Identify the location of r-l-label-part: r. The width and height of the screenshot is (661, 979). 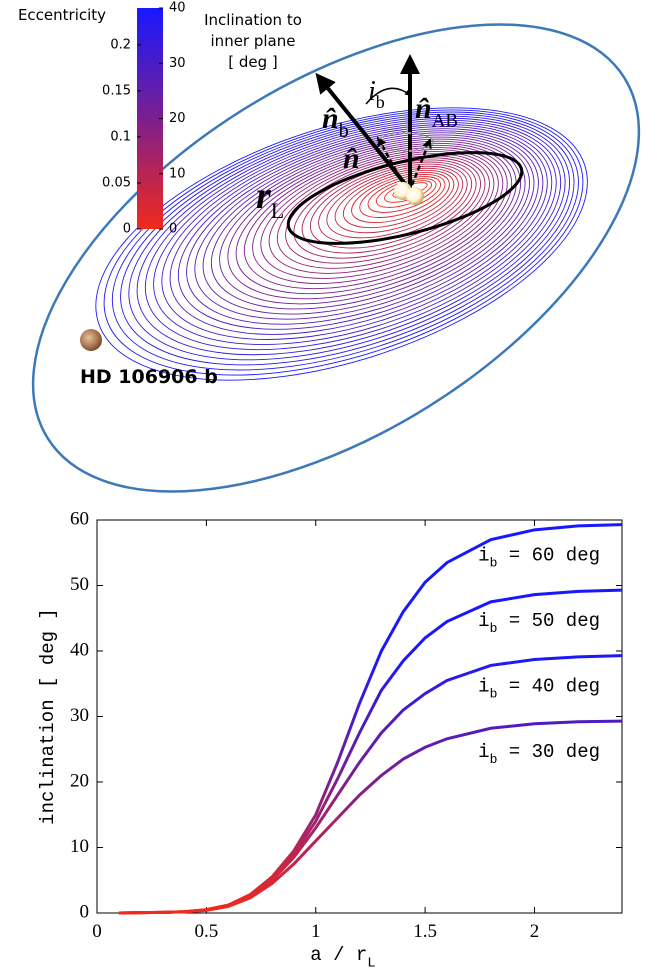
(264, 196).